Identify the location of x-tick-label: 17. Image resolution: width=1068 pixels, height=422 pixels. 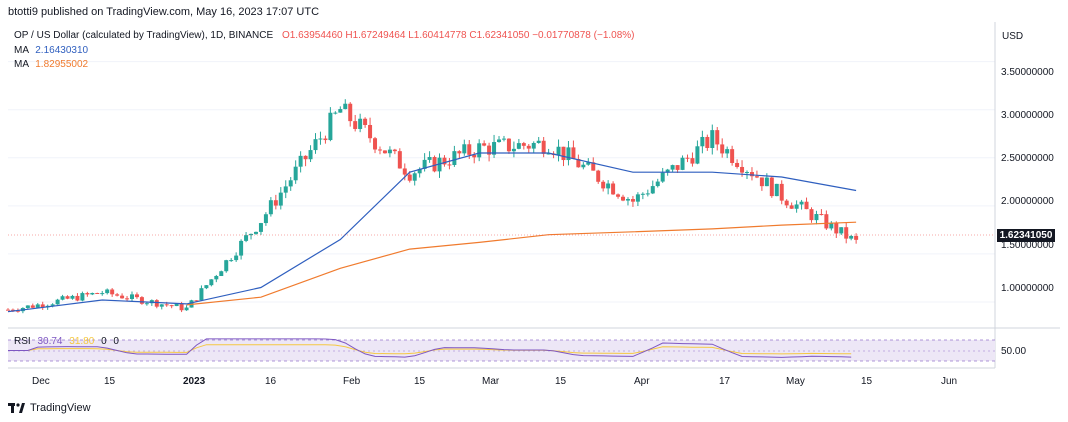
(725, 381).